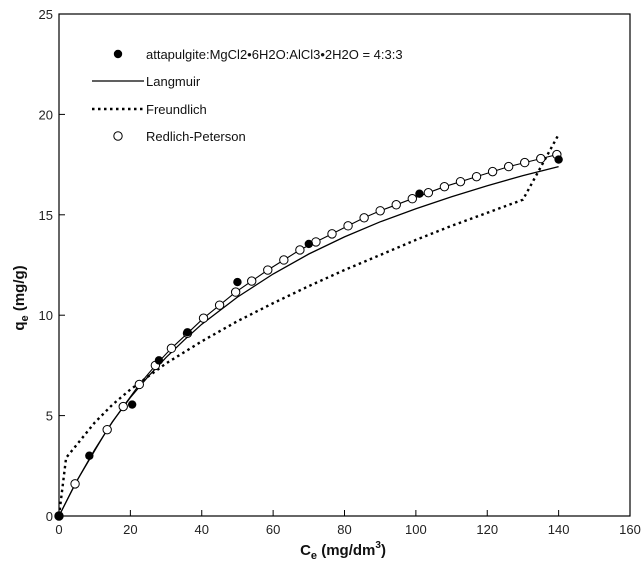  What do you see at coordinates (46, 215) in the screenshot?
I see `y-tick-label: 15` at bounding box center [46, 215].